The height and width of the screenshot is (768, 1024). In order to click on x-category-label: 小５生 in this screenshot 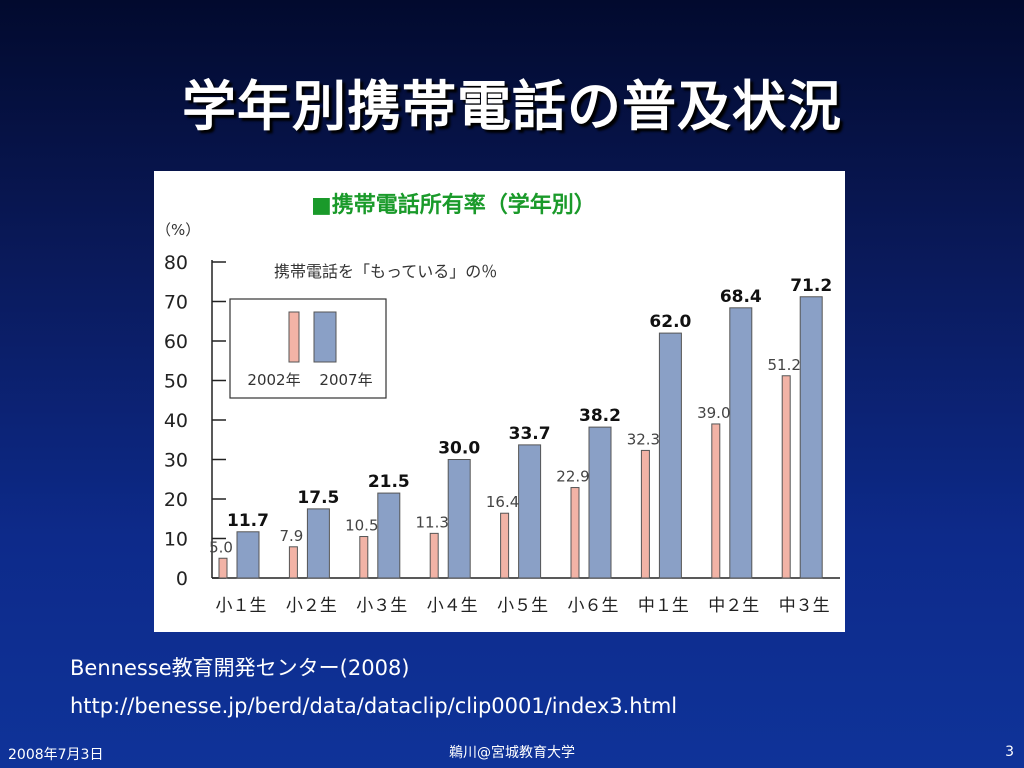, I will do `click(522, 606)`.